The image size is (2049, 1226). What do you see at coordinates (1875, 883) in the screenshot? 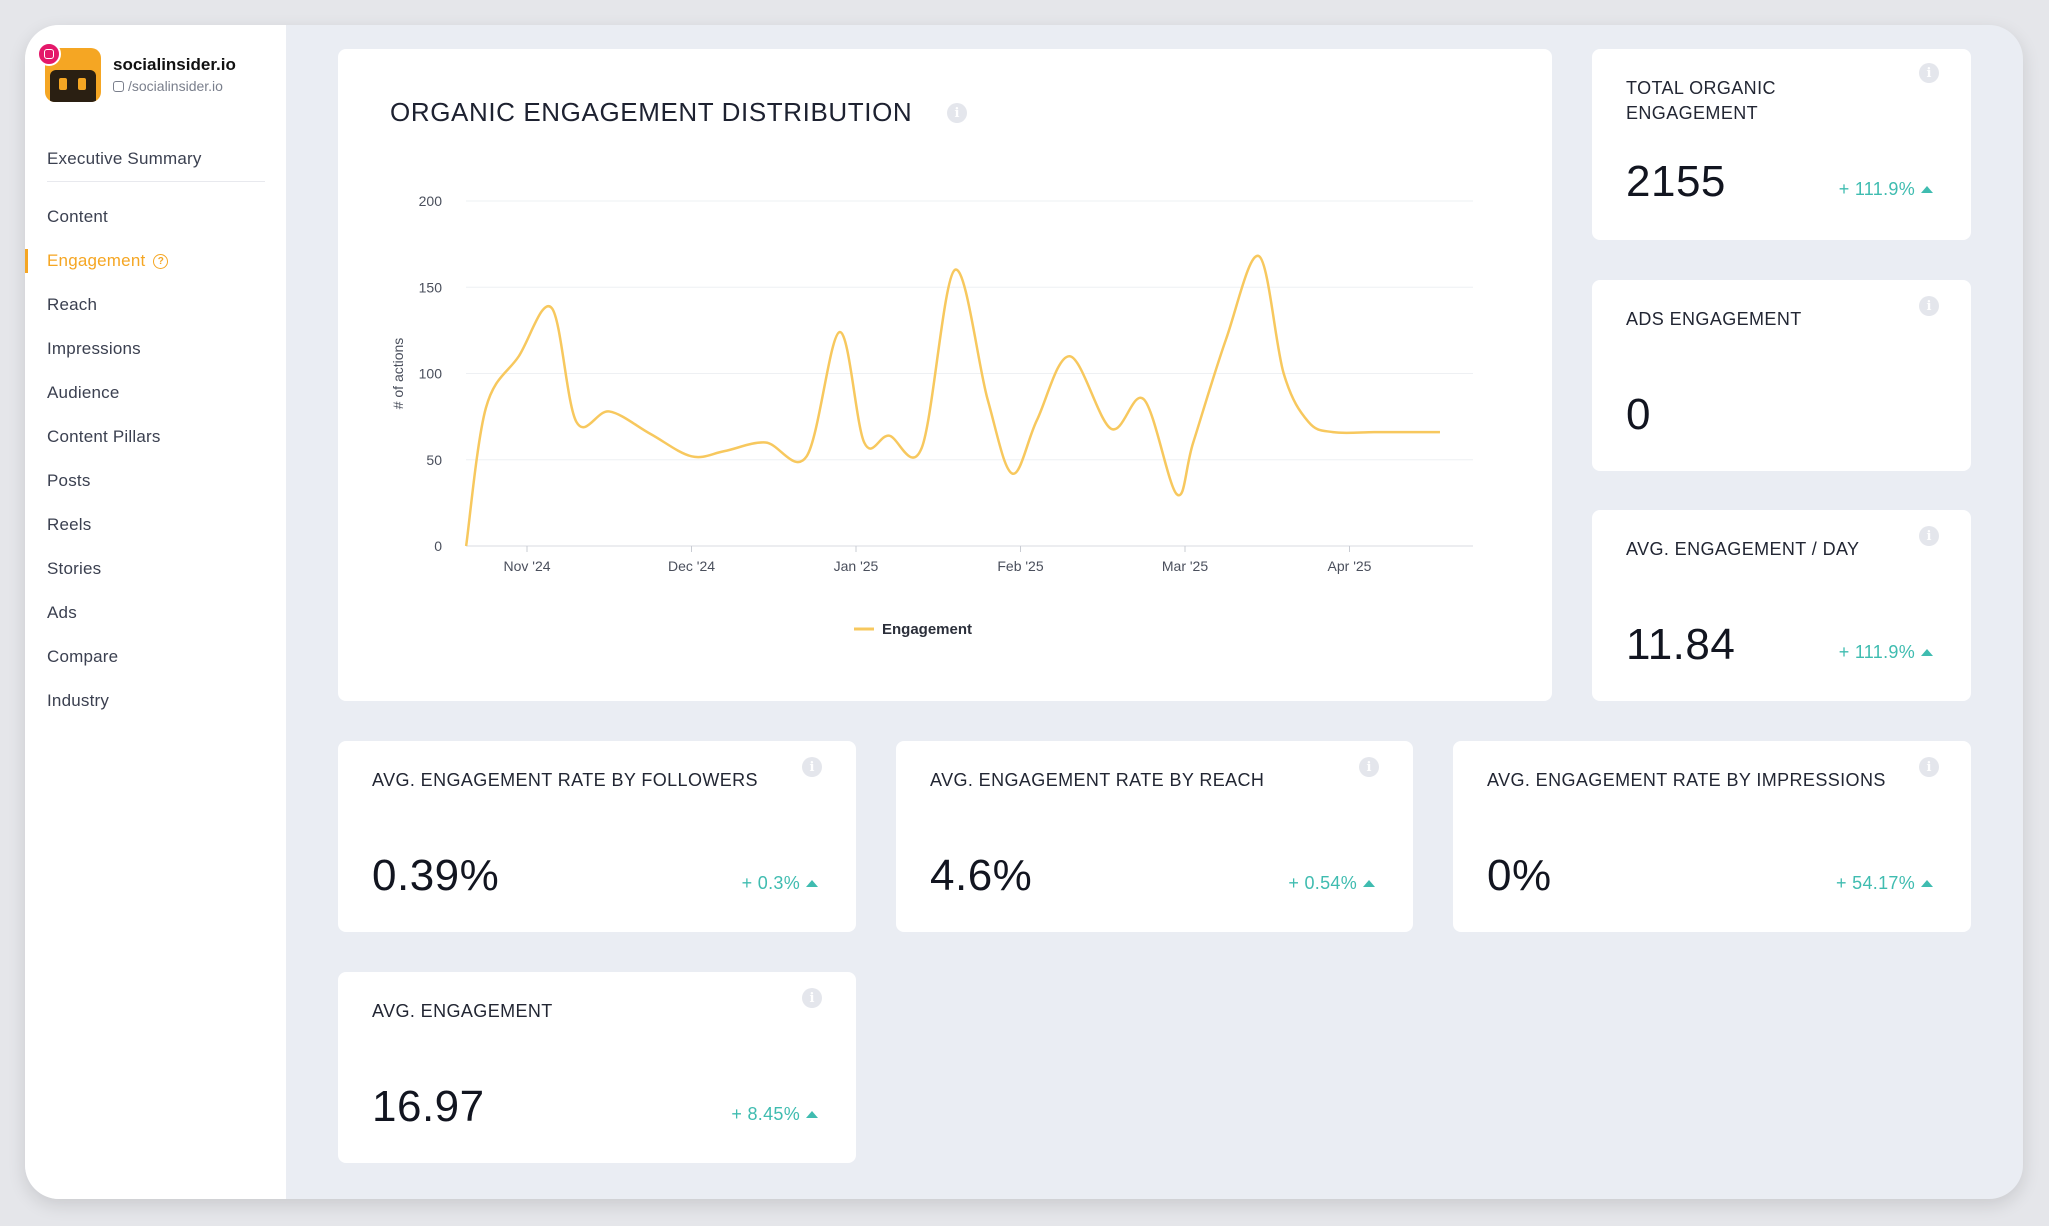
I see `metric-change-text: + 54.17%` at bounding box center [1875, 883].